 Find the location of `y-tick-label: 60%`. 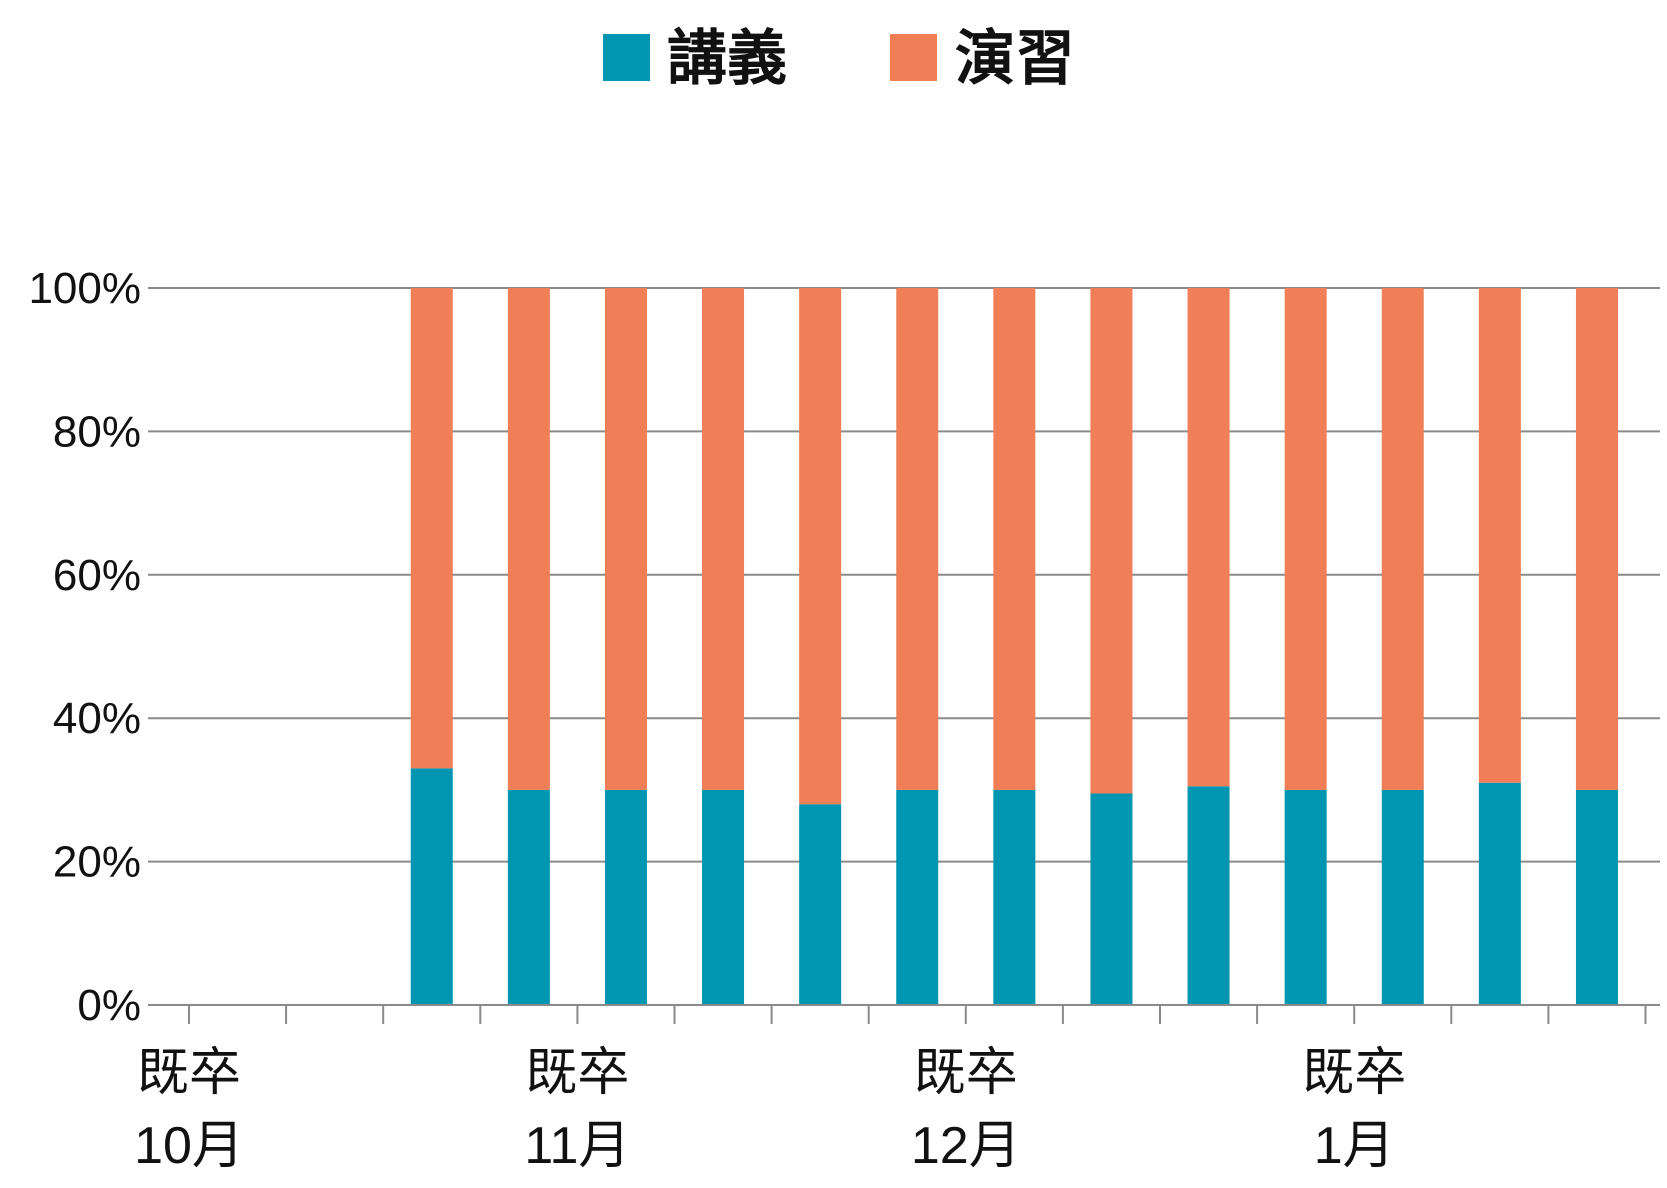

y-tick-label: 60% is located at coordinates (97, 575).